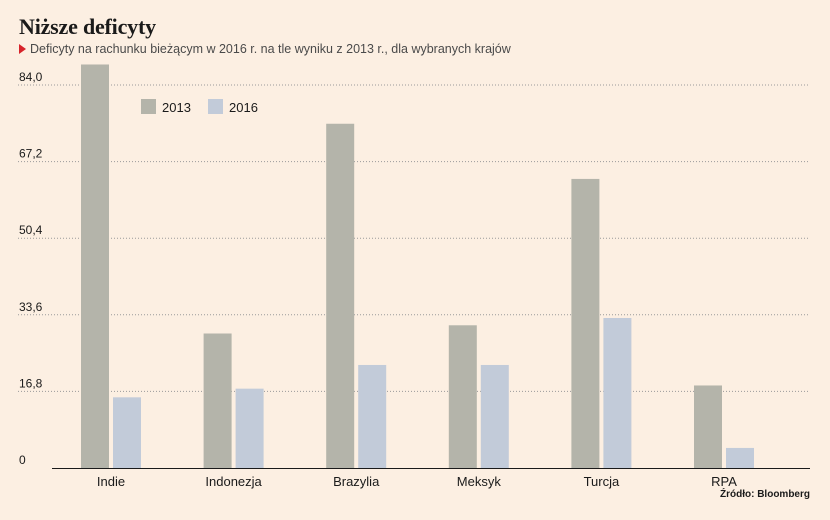 The width and height of the screenshot is (830, 520). I want to click on source-note: Źródło: Bloomberg, so click(765, 494).